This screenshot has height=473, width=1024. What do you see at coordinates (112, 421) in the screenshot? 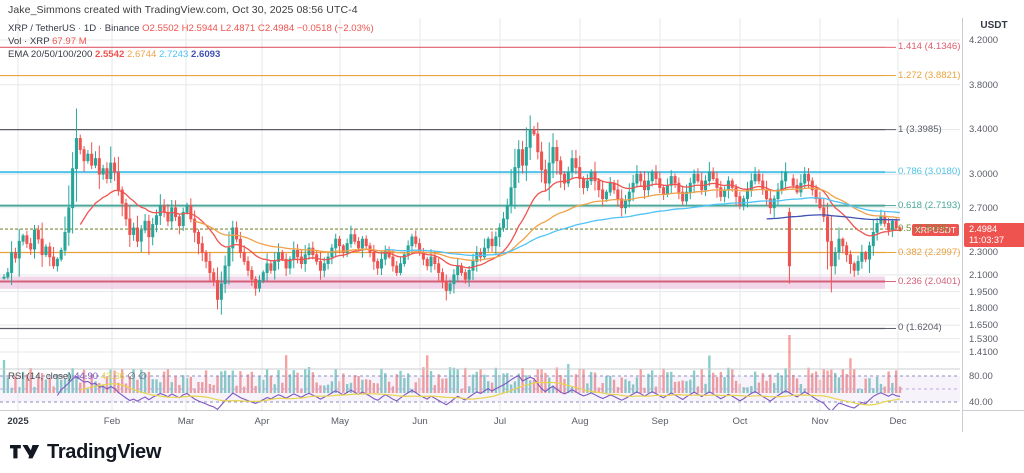
I see `time-tick-feb: Feb` at bounding box center [112, 421].